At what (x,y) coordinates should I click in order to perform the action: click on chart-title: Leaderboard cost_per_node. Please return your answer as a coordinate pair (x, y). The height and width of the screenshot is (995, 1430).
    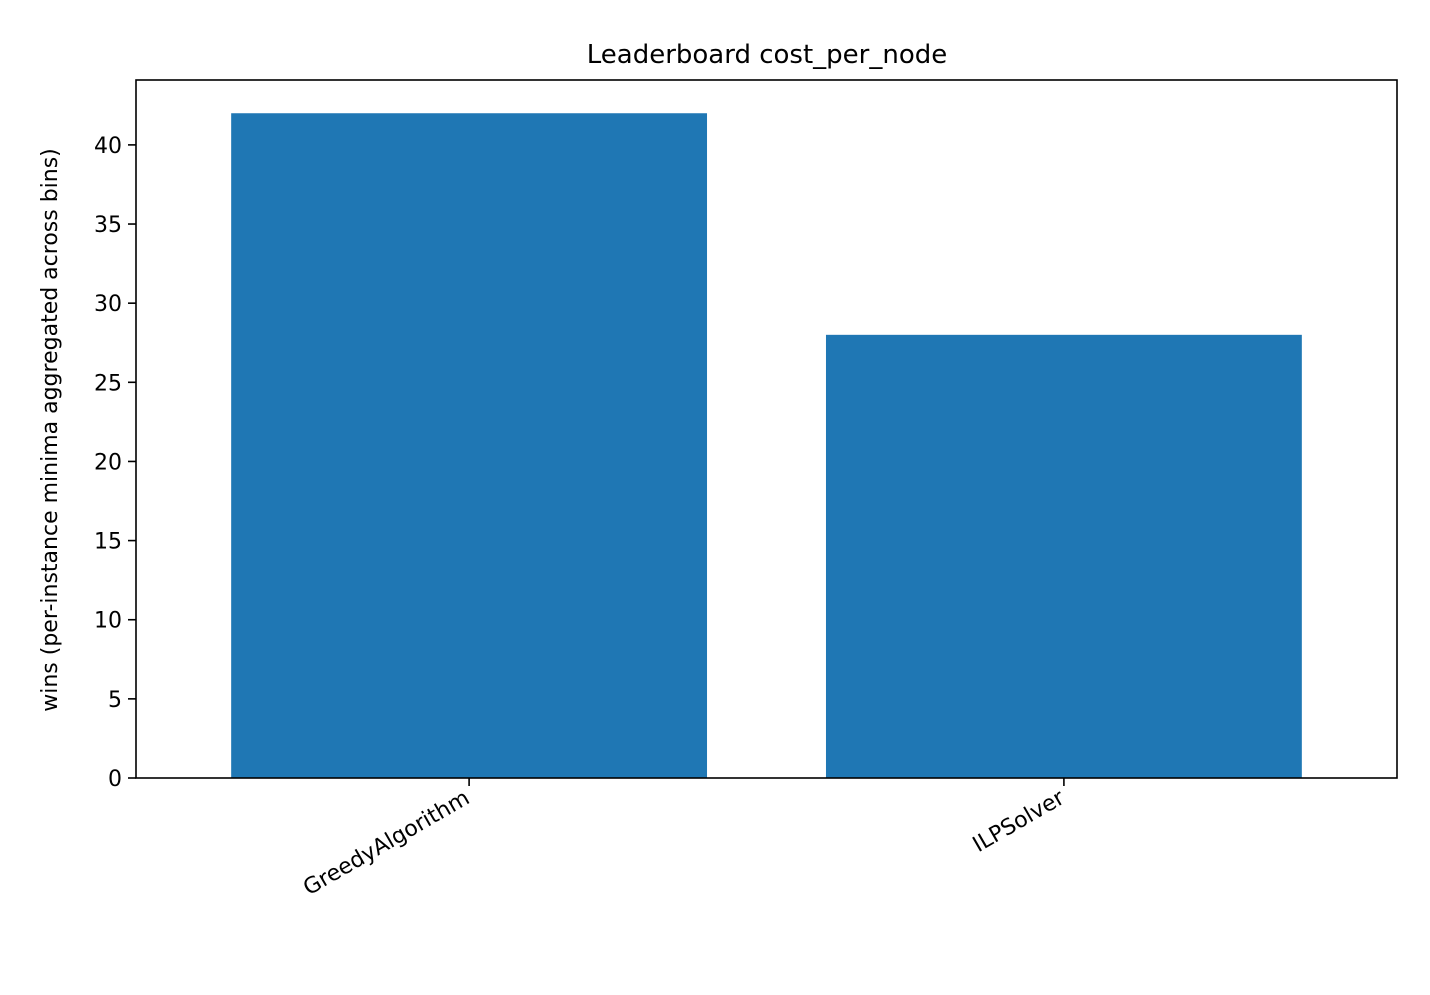
    Looking at the image, I should click on (767, 55).